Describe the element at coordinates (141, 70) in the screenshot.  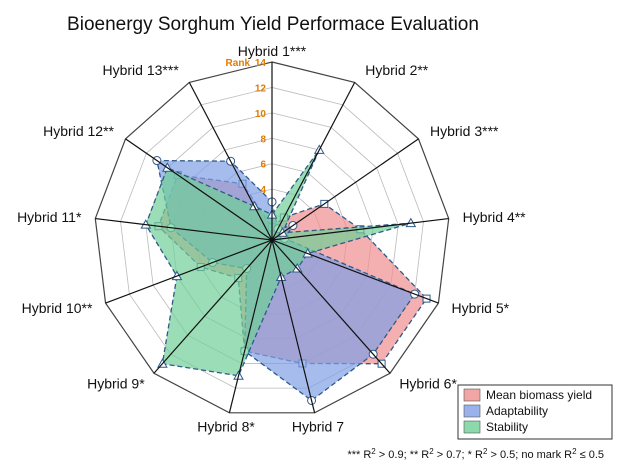
I see `category-label: Hybrid 13***` at that location.